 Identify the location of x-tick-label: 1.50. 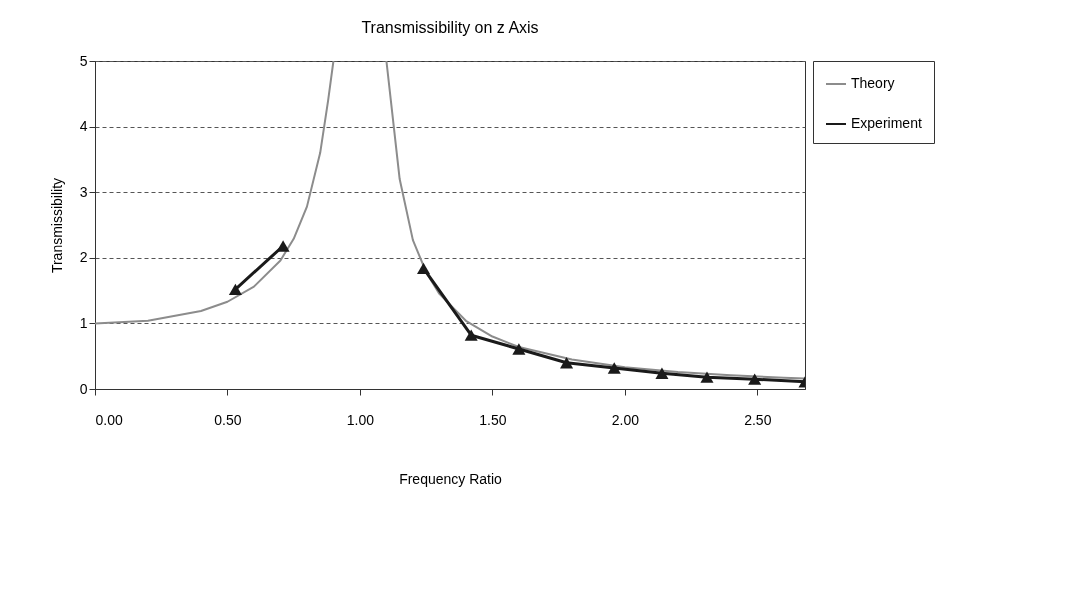
(493, 419).